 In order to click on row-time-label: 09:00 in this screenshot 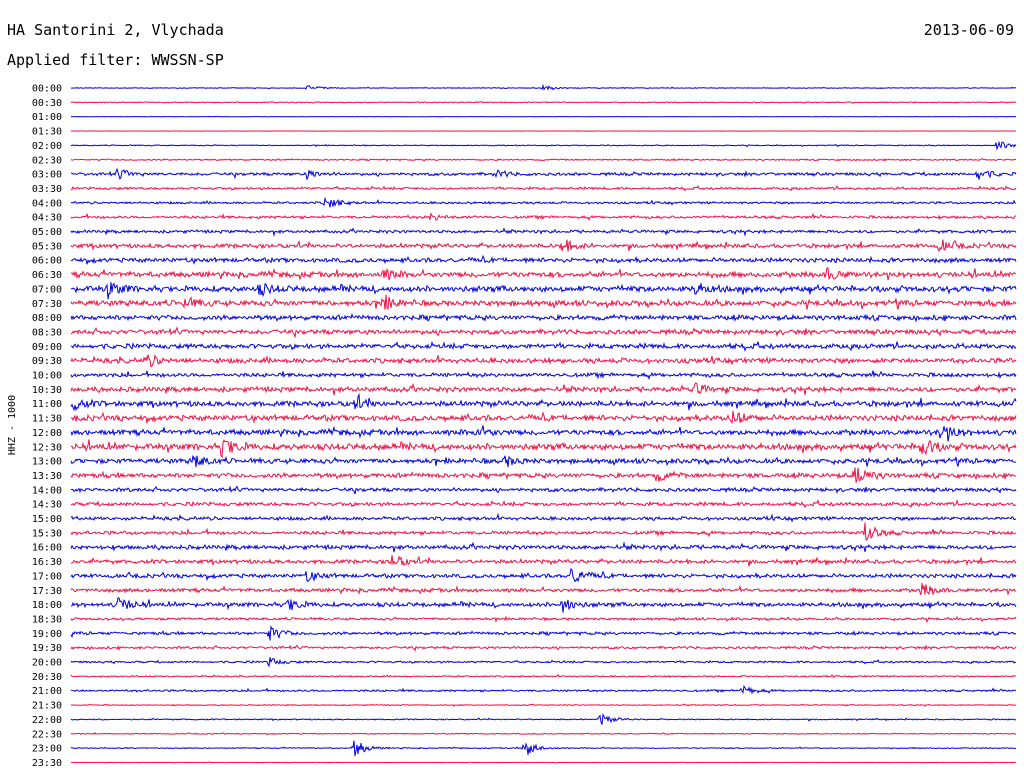, I will do `click(47, 347)`.